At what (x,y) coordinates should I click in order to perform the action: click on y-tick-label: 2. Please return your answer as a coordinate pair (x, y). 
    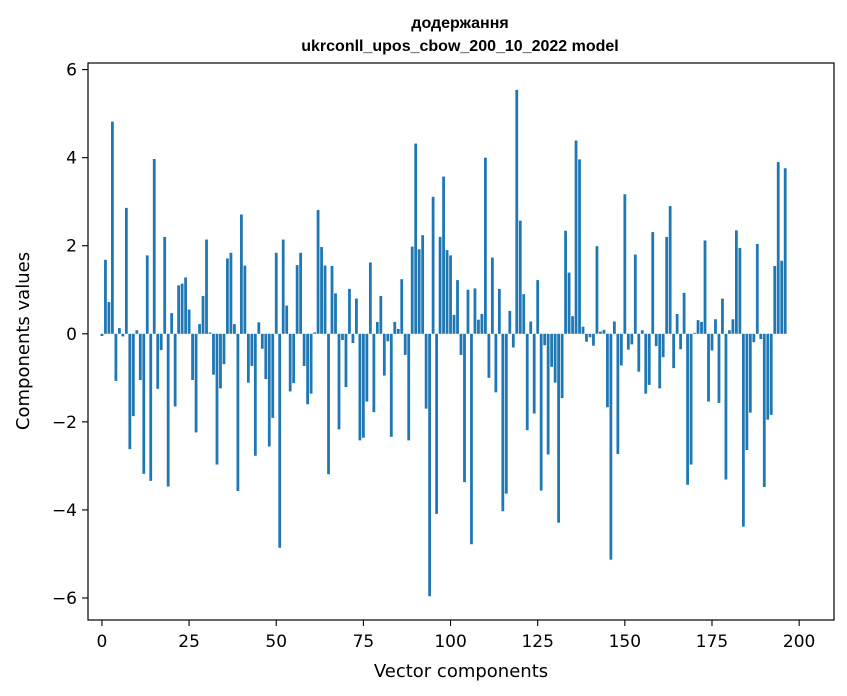
    Looking at the image, I should click on (71, 247).